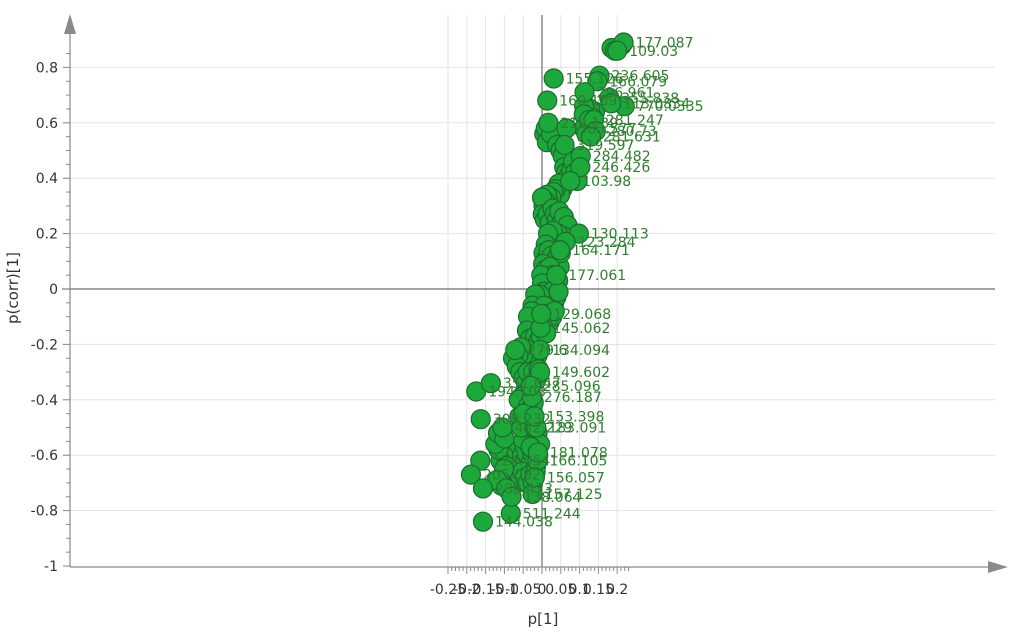 The height and width of the screenshot is (635, 1024). What do you see at coordinates (70, 24) in the screenshot?
I see `y-axis-arrow` at bounding box center [70, 24].